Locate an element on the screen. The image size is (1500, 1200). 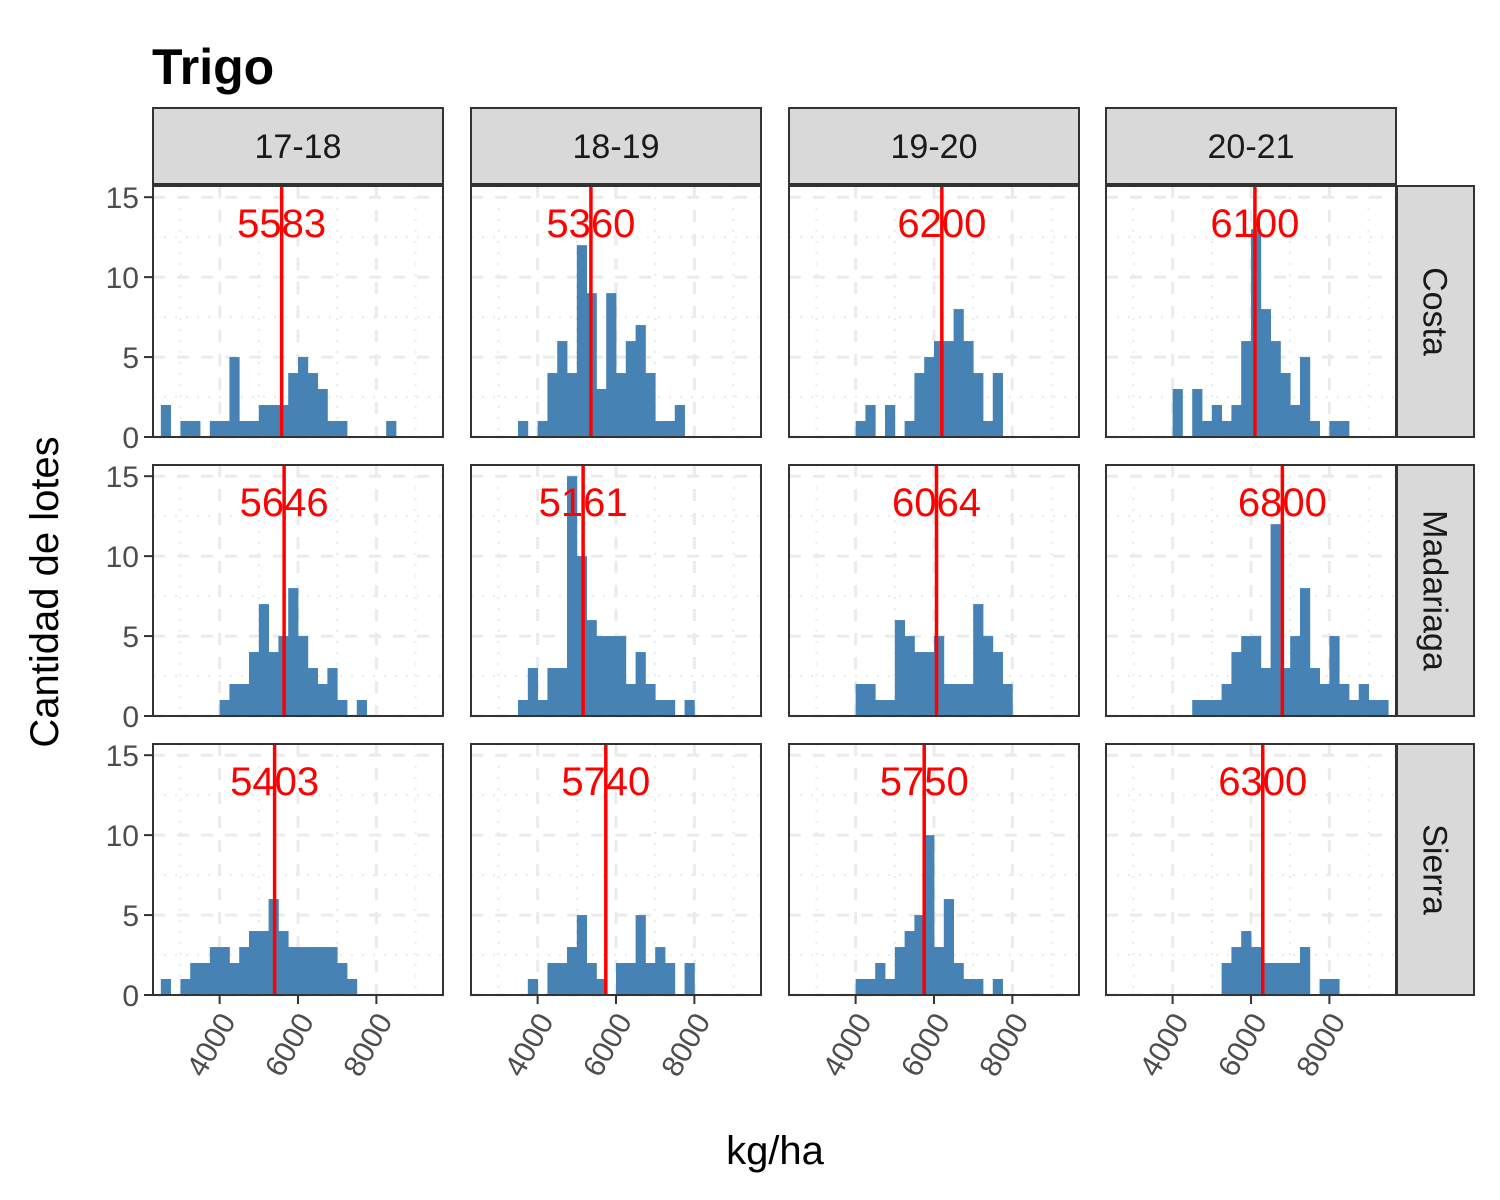
row-strip-sierra: Sierra is located at coordinates (1435, 869).